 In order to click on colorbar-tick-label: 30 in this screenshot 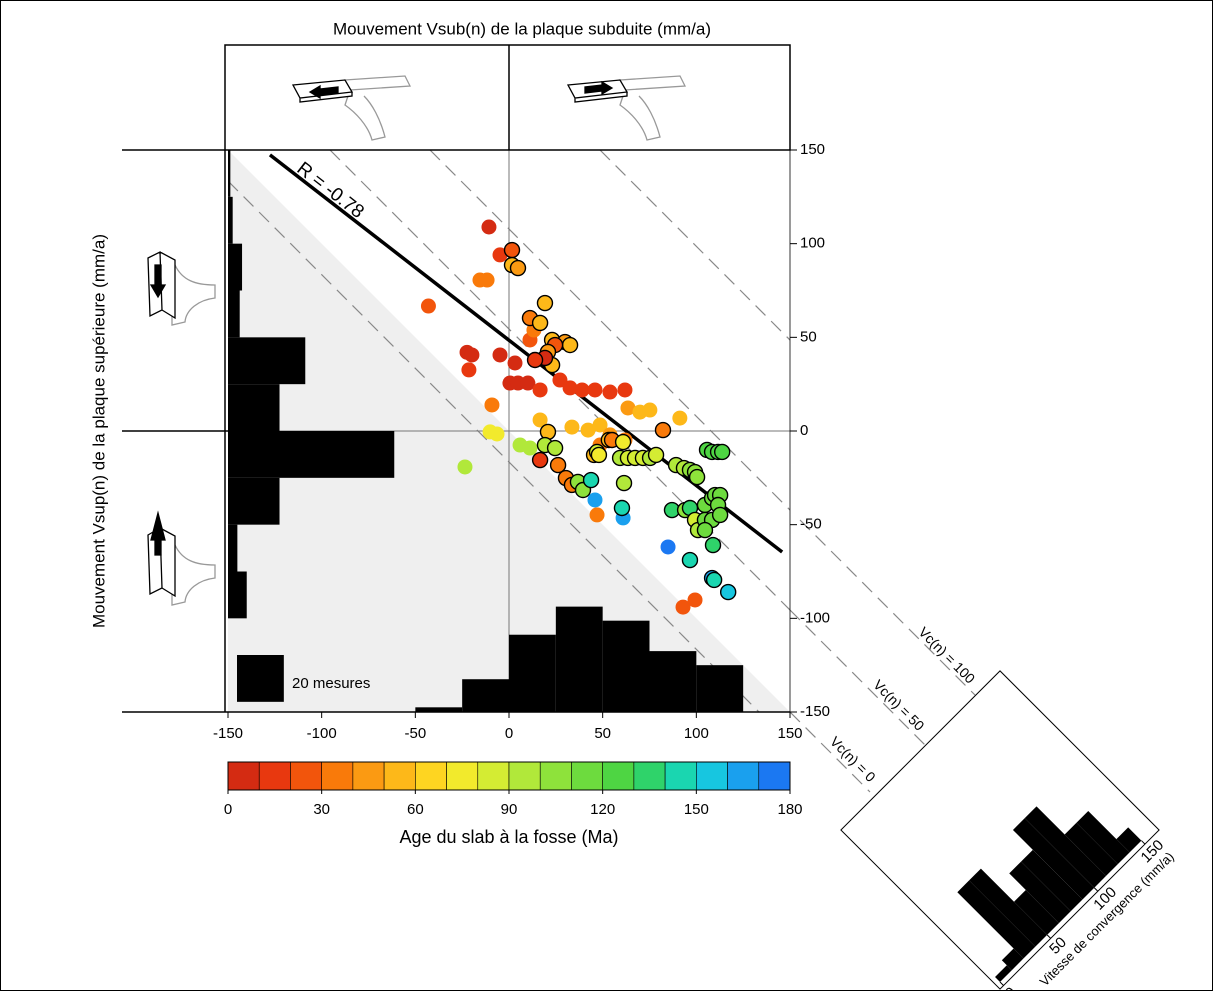, I will do `click(321, 809)`.